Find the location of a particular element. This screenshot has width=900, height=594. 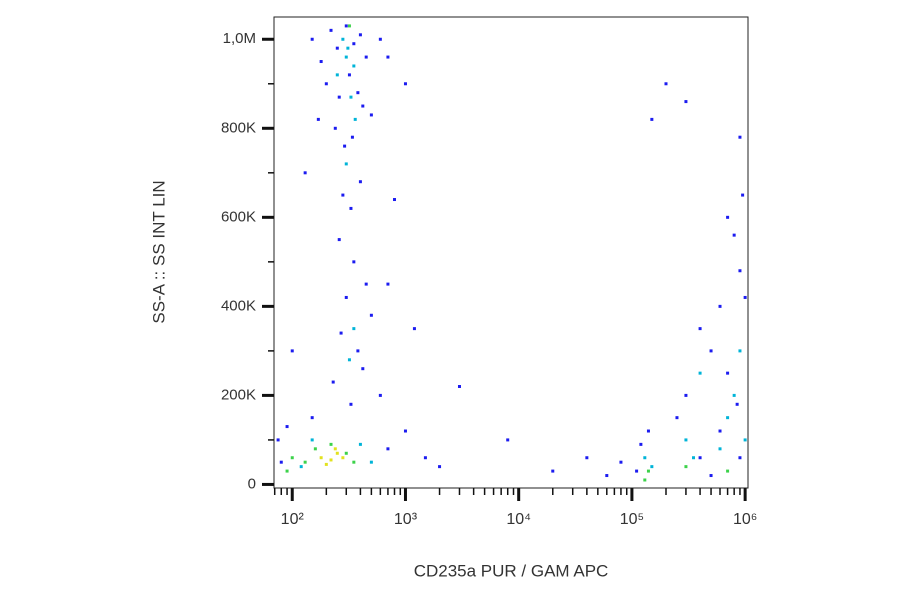

y-tick-label: 1,0M is located at coordinates (239, 38).